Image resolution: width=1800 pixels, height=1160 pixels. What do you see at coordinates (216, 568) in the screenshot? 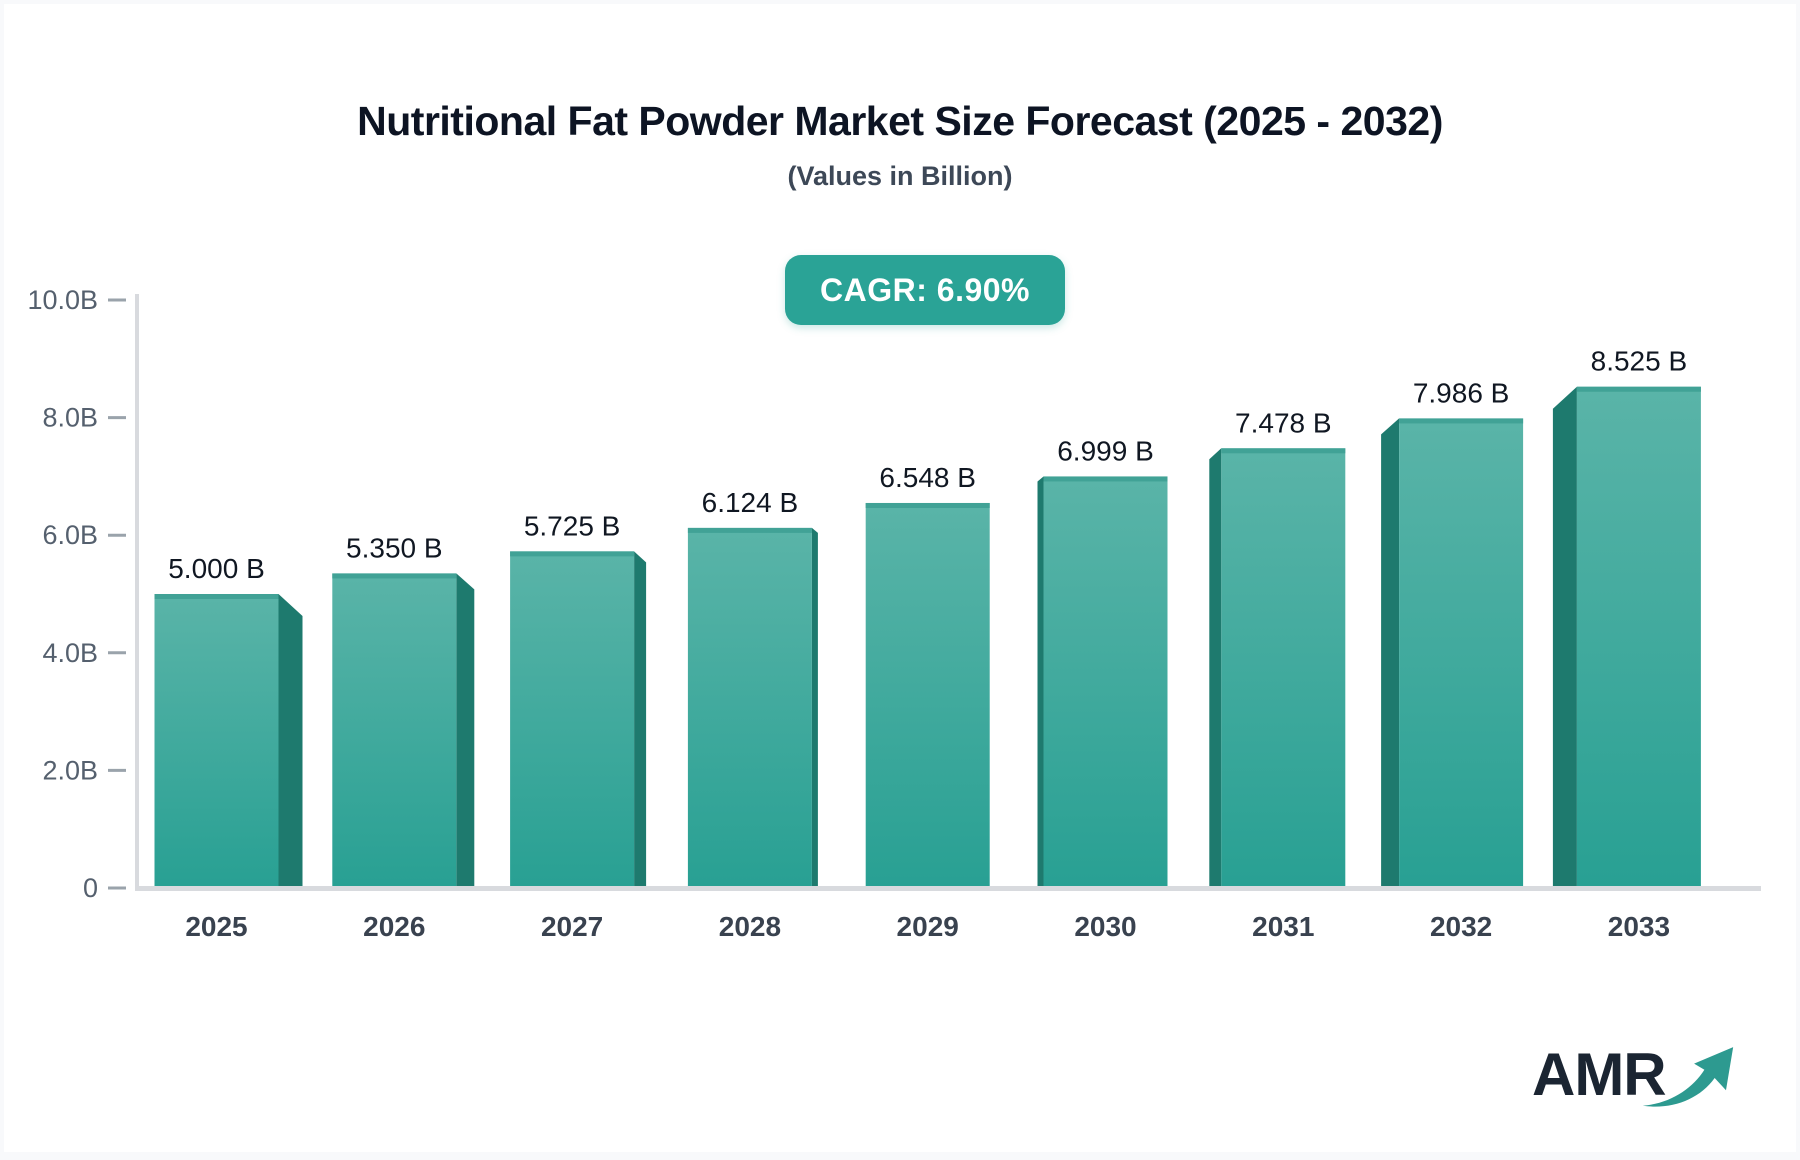
I see `bar-value-label: 5.000 B` at bounding box center [216, 568].